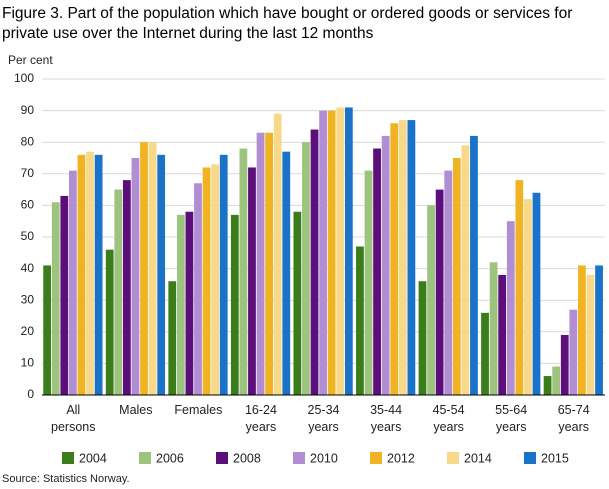 Image resolution: width=609 pixels, height=489 pixels. What do you see at coordinates (478, 458) in the screenshot?
I see `legend-label: 2014` at bounding box center [478, 458].